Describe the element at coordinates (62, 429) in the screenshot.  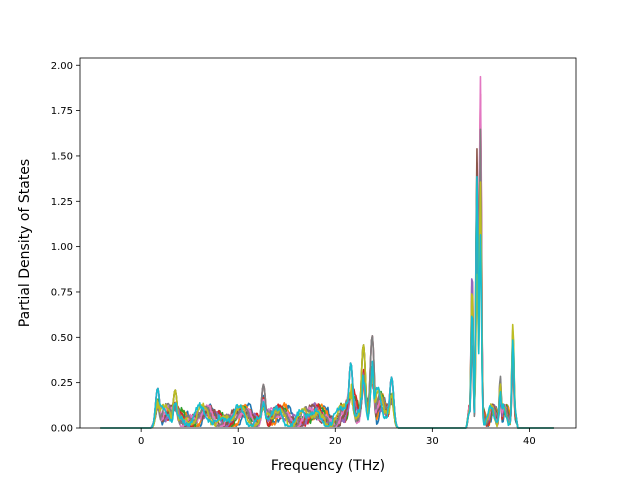
I see `y-tick-label: 0.00` at that location.